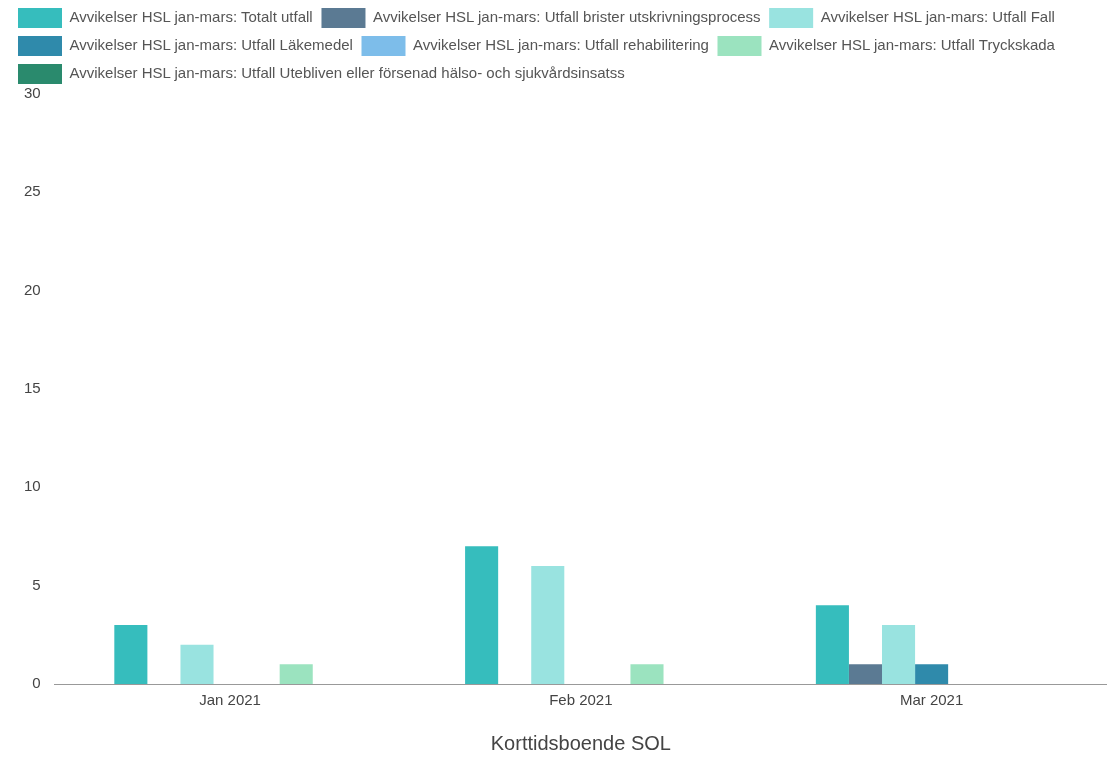 The width and height of the screenshot is (1107, 765). I want to click on x-axis-title: Korttidsboende SOL, so click(580, 742).